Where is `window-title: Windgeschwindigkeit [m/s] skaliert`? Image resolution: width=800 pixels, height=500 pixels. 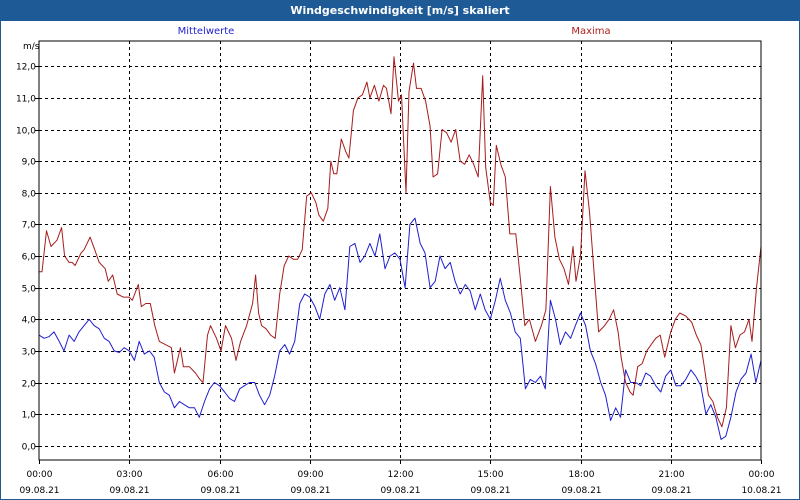
window-title: Windgeschwindigkeit [m/s] skaliert is located at coordinates (400, 11).